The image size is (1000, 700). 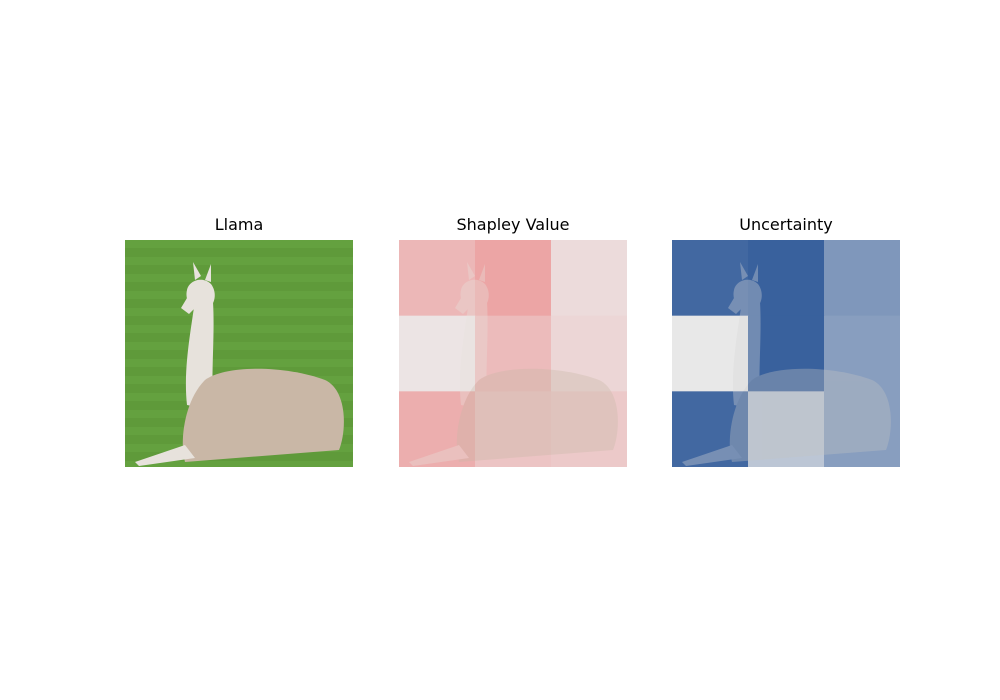 I want to click on uncertainty-heatmap, so click(x=786, y=353).